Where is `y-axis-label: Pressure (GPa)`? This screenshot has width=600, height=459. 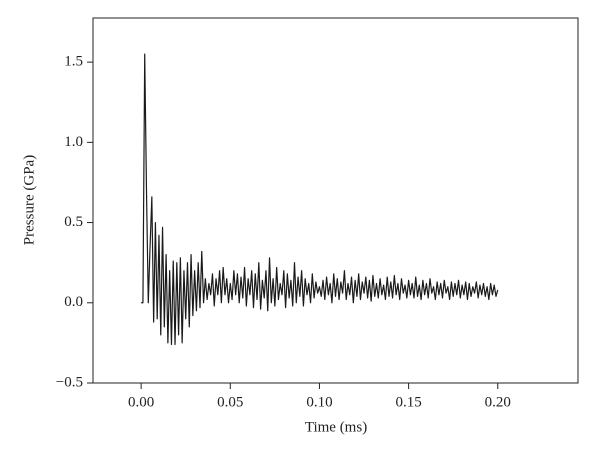 y-axis-label: Pressure (GPa) is located at coordinates (29, 200).